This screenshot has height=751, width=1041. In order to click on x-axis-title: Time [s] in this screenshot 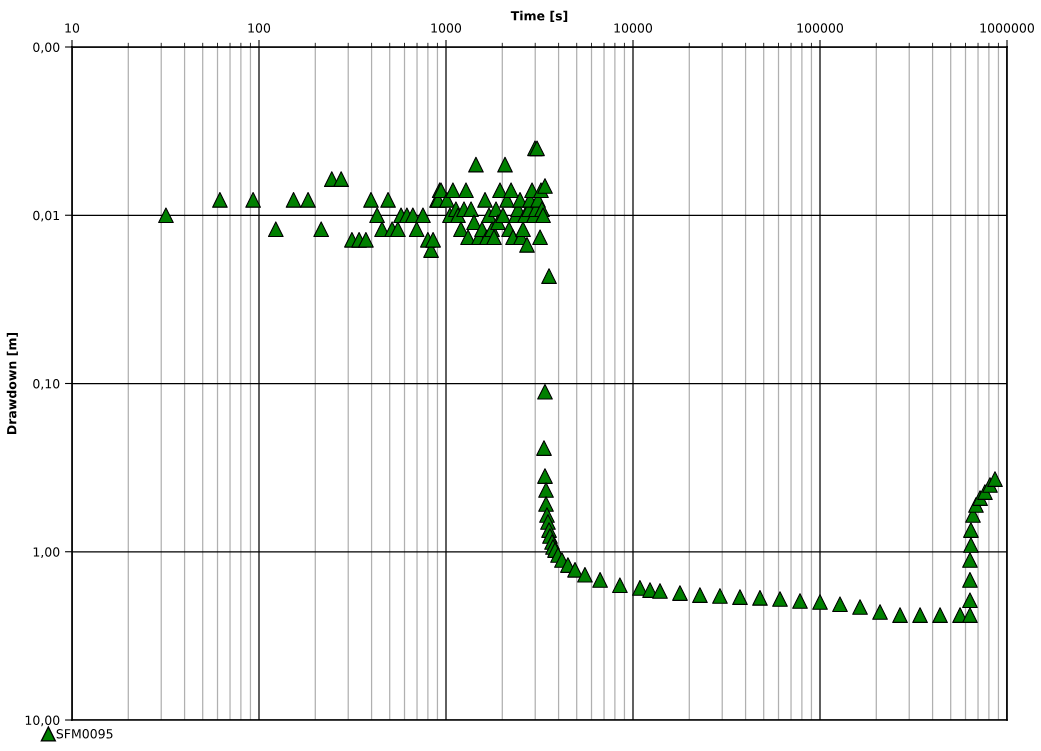, I will do `click(539, 16)`.